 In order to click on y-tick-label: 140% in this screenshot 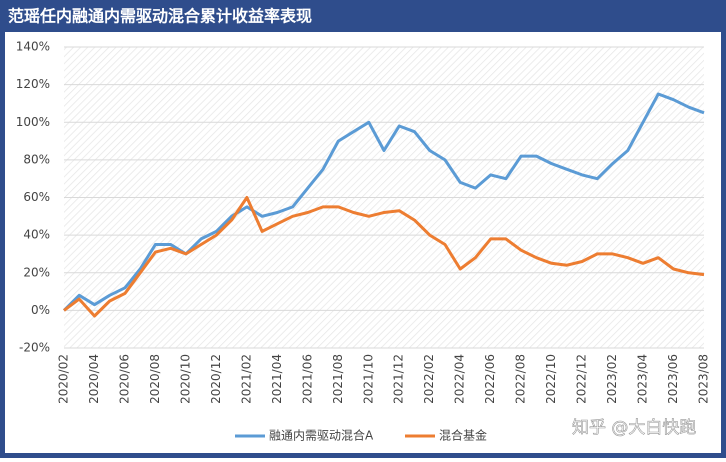, I will do `click(33, 47)`.